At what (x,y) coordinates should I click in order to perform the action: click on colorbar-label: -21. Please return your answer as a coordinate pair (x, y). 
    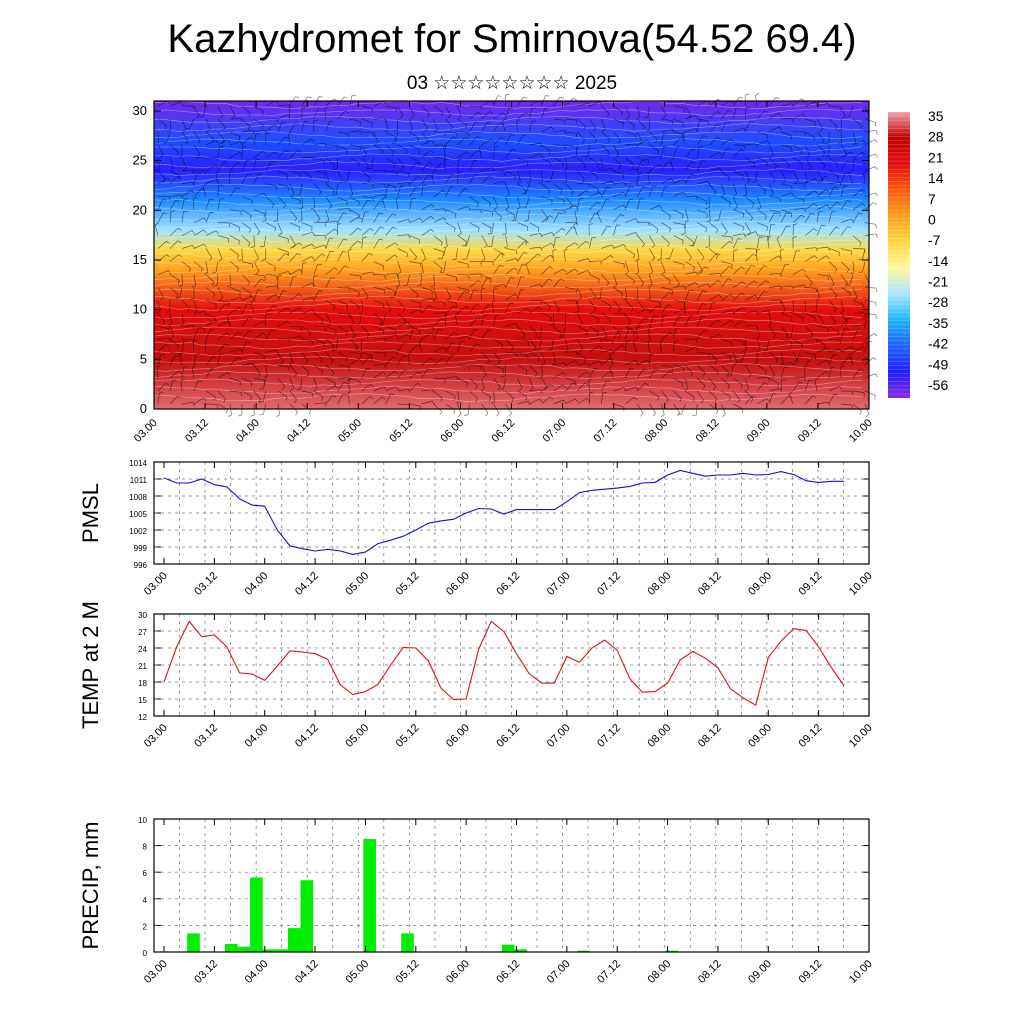
    Looking at the image, I should click on (938, 282).